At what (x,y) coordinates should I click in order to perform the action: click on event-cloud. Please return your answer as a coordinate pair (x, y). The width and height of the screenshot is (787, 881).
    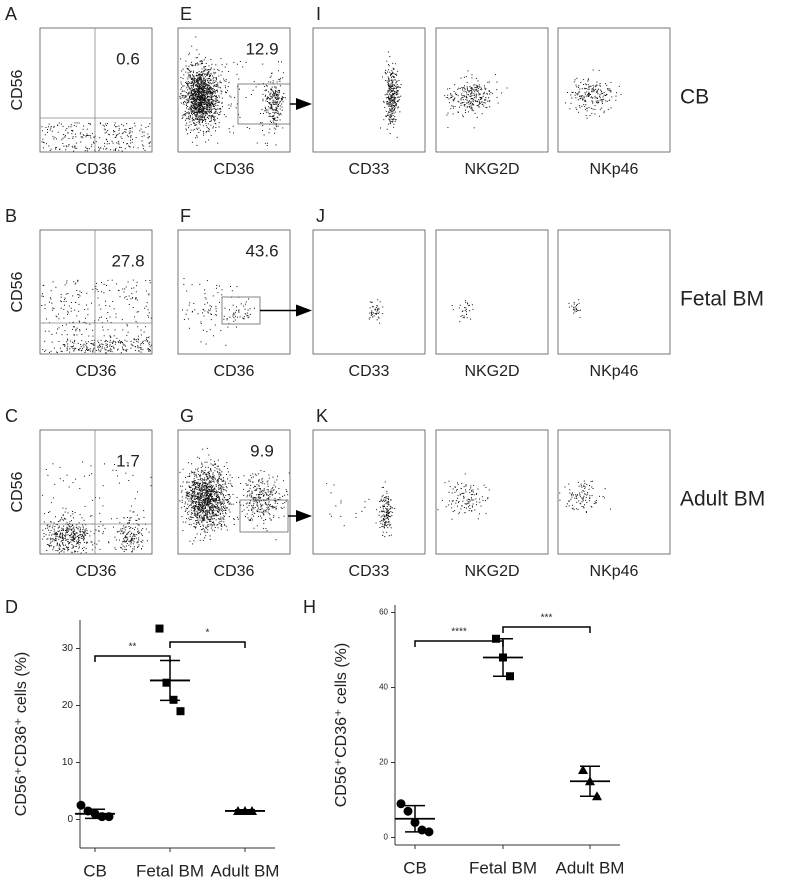
    Looking at the image, I should click on (97, 507).